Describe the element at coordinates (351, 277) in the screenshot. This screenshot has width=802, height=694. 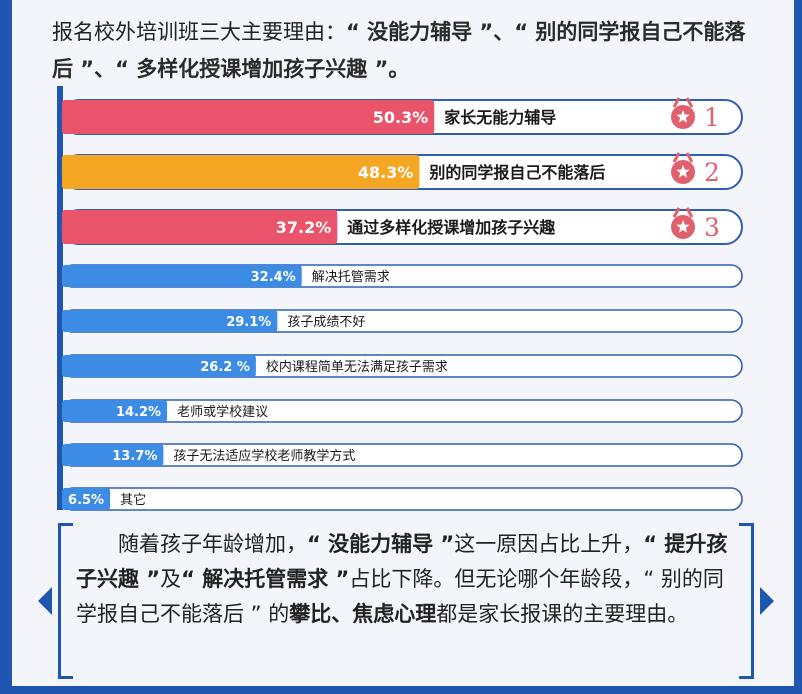
I see `bar-category-label-4: 解决托管需求` at that location.